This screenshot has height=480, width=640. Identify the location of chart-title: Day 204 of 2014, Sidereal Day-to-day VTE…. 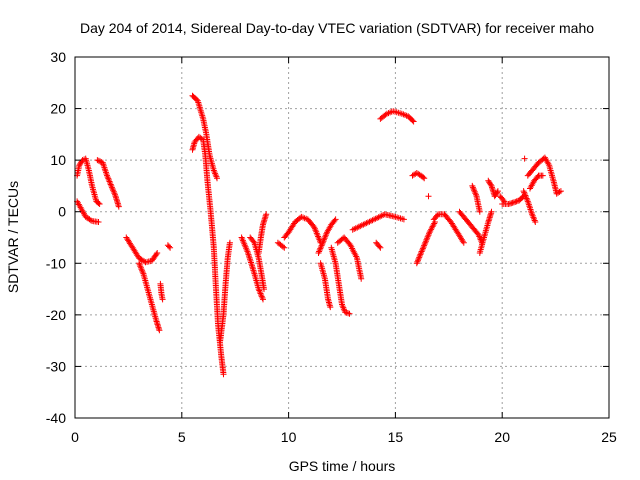
(337, 28).